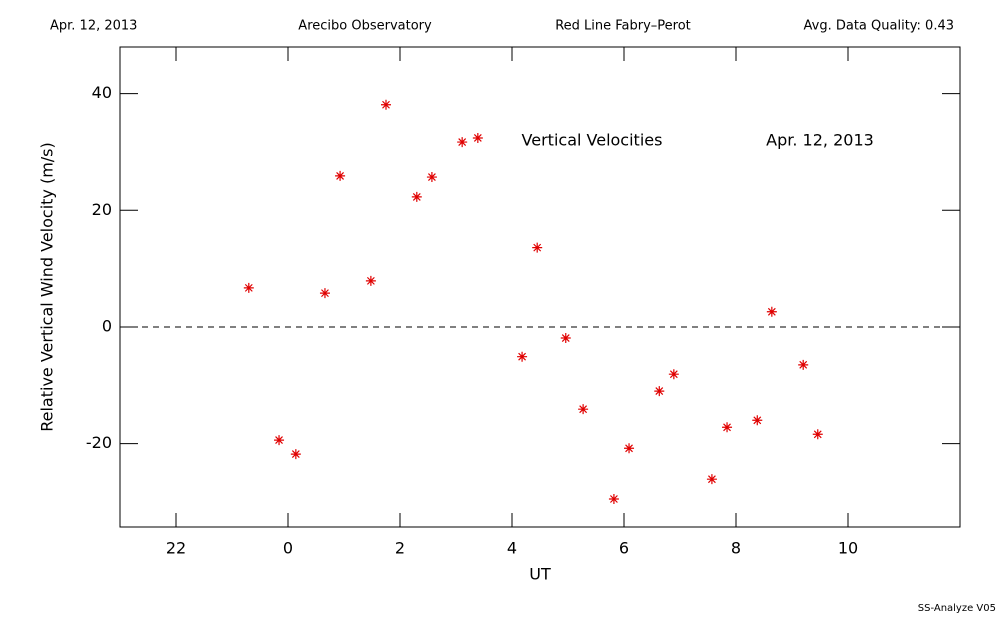  Describe the element at coordinates (820, 140) in the screenshot. I see `annotation: Apr. 12, 2013` at that location.